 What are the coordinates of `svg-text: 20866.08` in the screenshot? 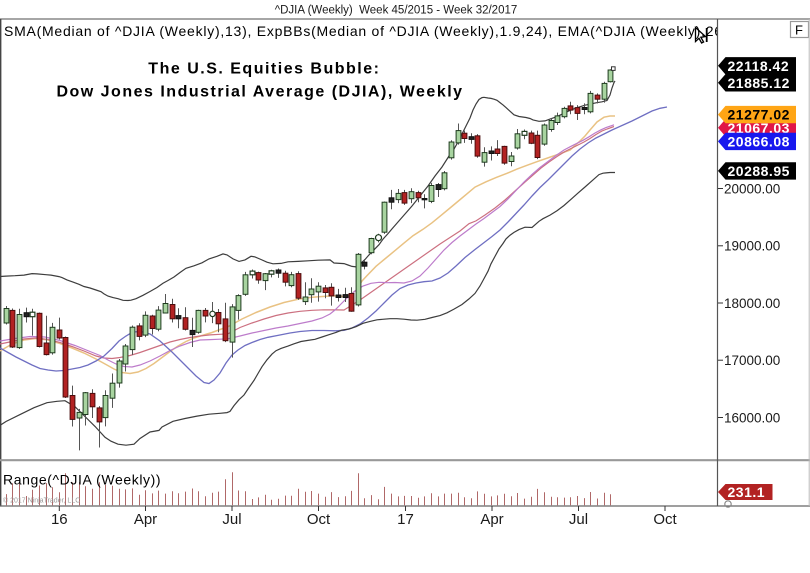 It's located at (759, 141).